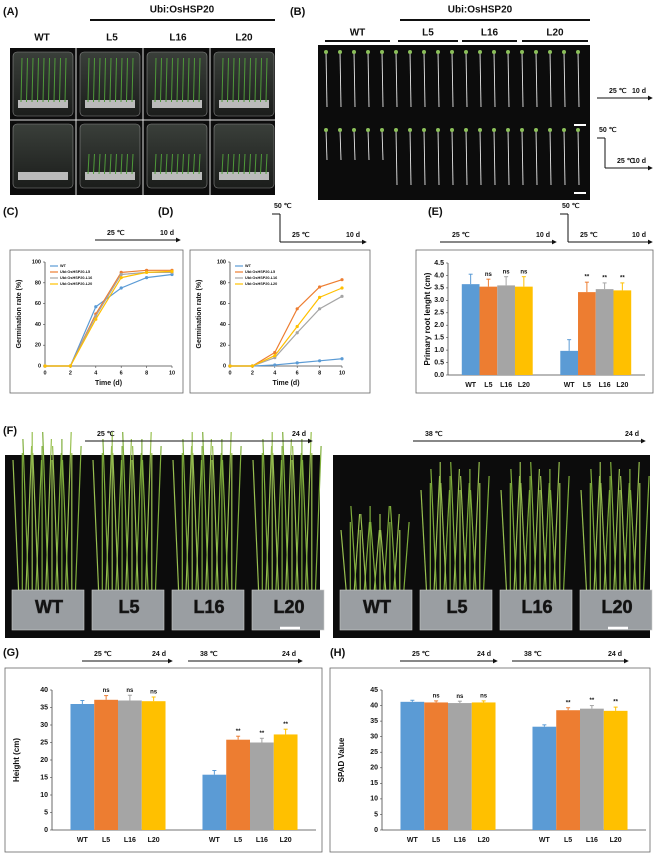  What do you see at coordinates (439, 313) in the screenshot?
I see `y-tick-label: 2.5` at bounding box center [439, 313].